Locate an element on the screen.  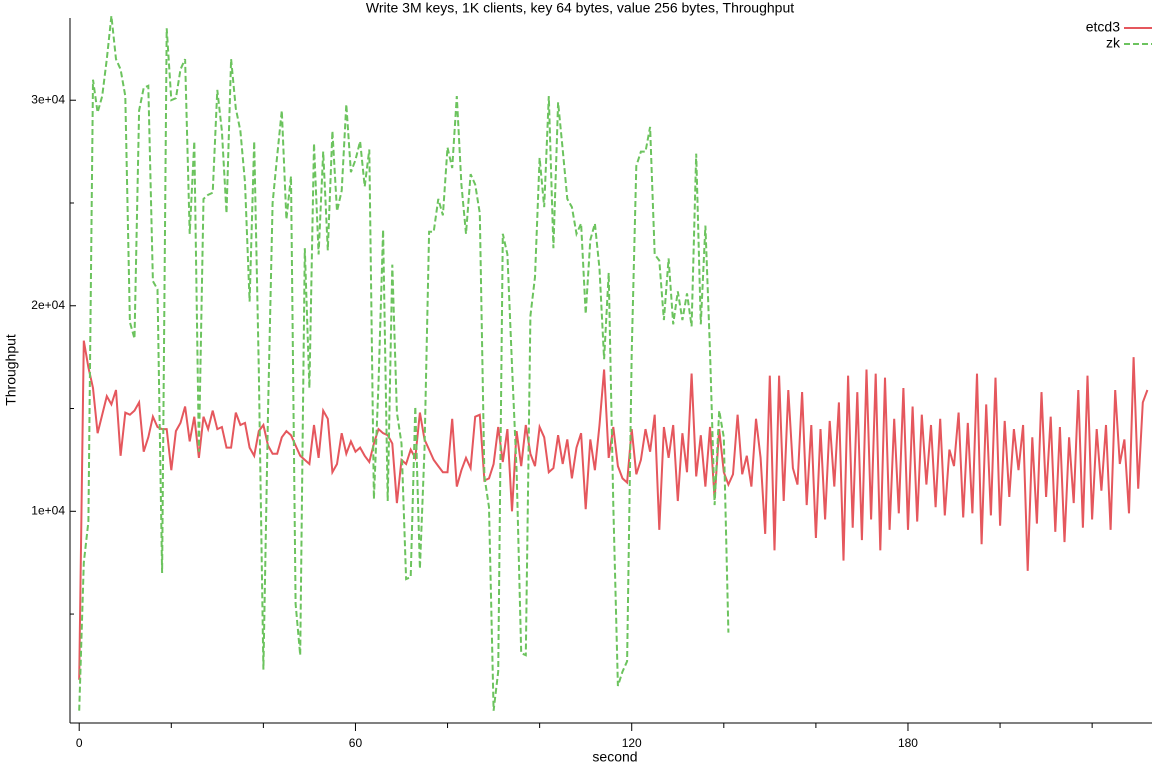
x-axis-label: second is located at coordinates (614, 757).